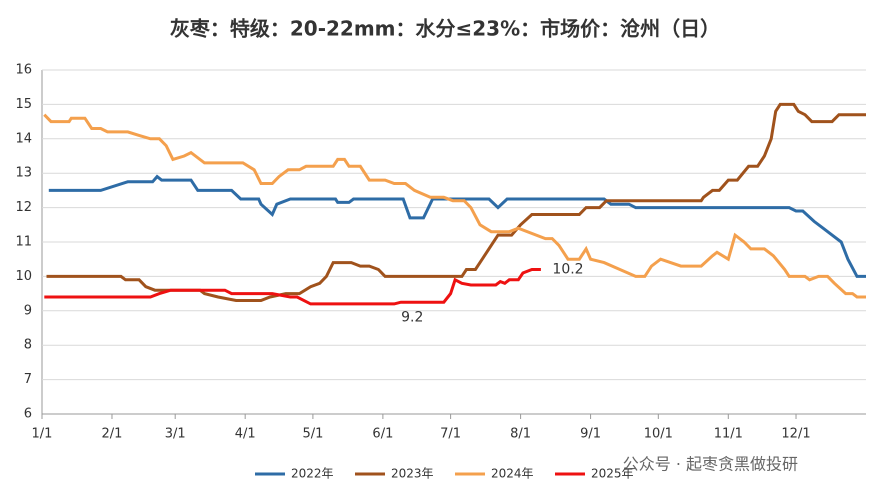 This screenshot has height=504, width=891. What do you see at coordinates (445, 29) in the screenshot?
I see `chart-title: 灰枣：特级：20-22mm：水分≤23%：市场价：沧州（日）` at bounding box center [445, 29].